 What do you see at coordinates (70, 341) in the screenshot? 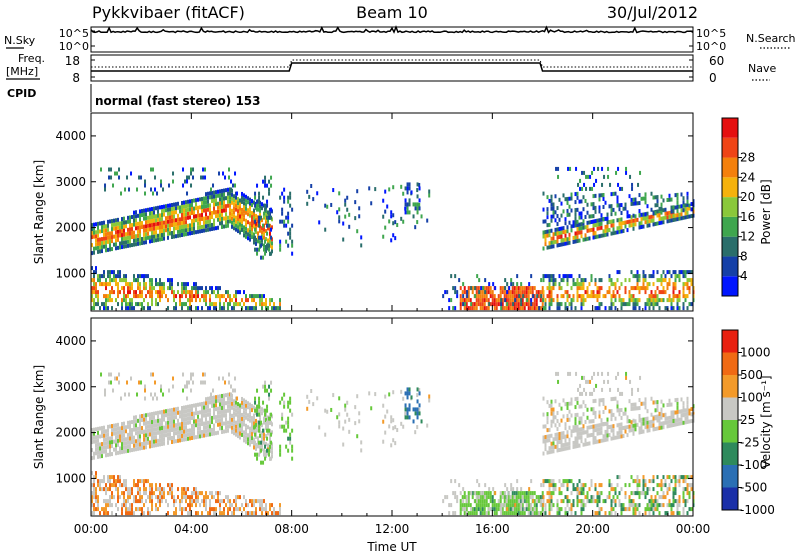
I see `y-tick-label: 4000` at bounding box center [70, 341].